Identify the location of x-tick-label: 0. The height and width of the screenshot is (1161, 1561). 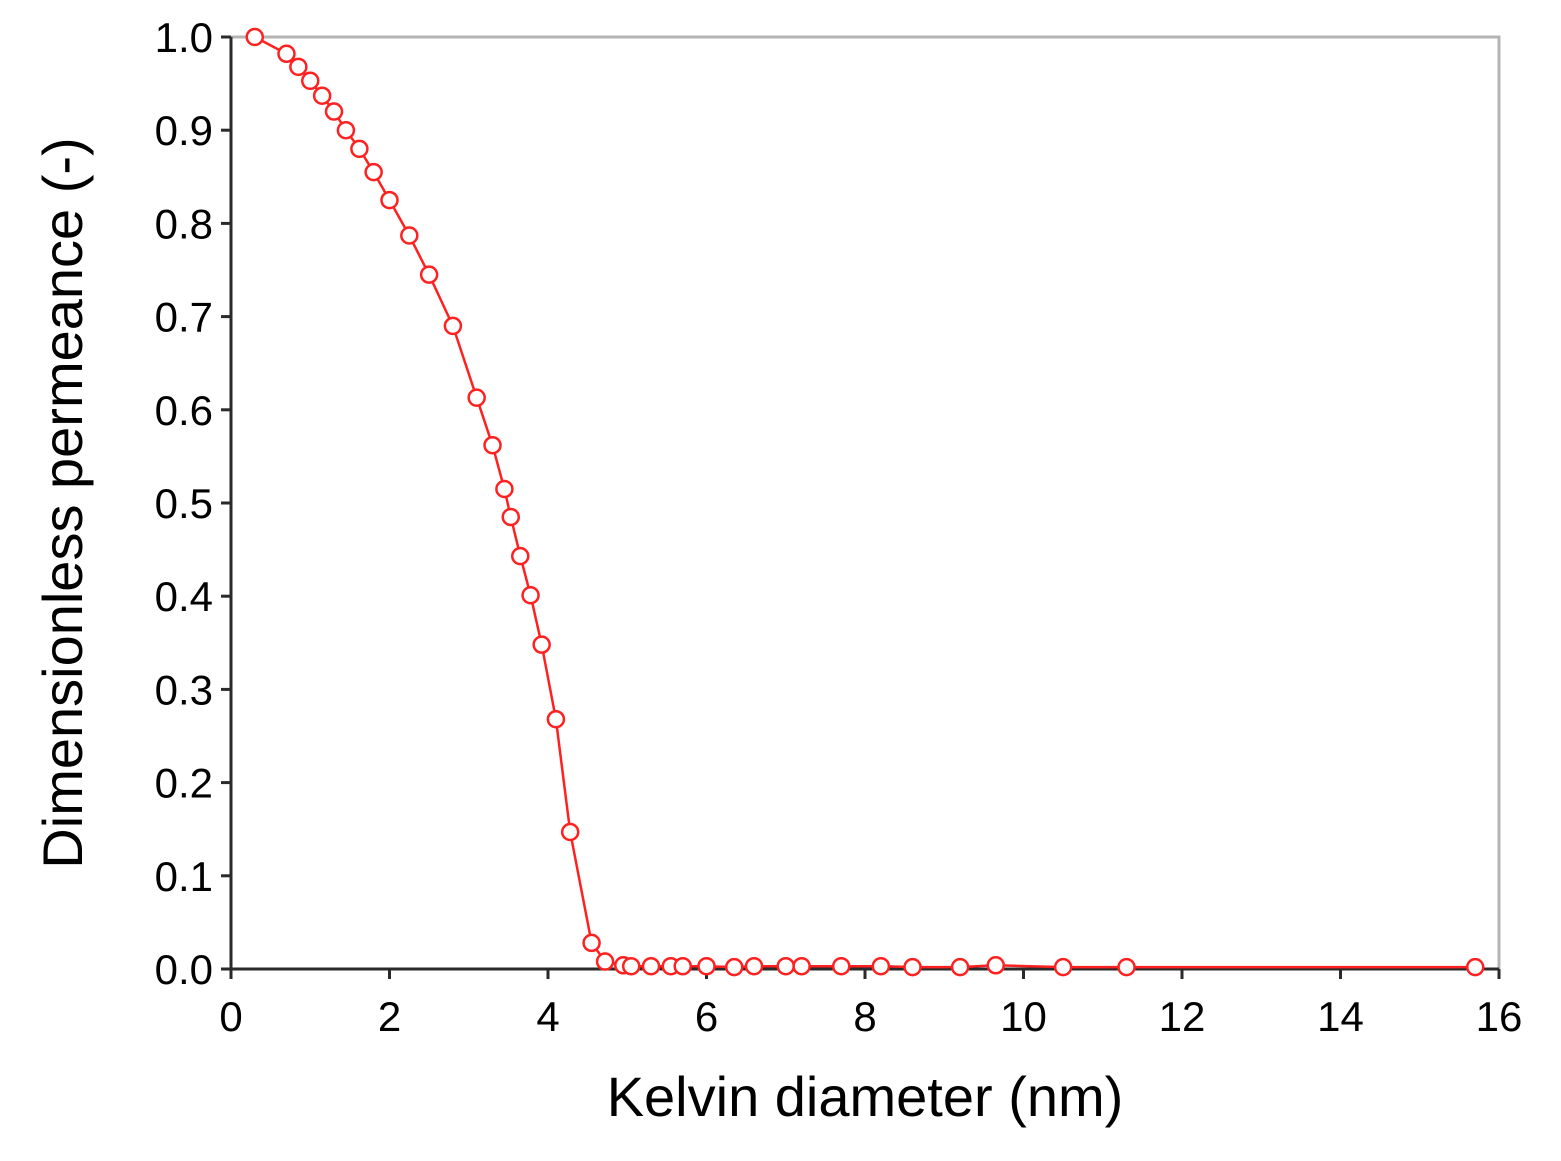
(230, 1016).